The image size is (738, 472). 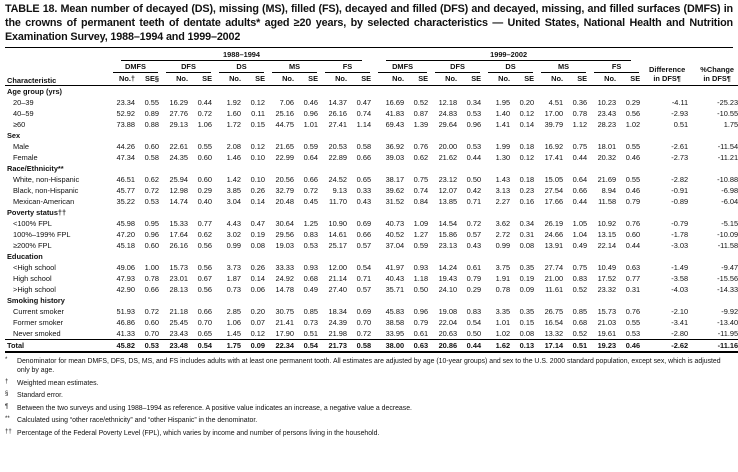 What do you see at coordinates (421, 125) in the screenshot?
I see `value-cell: 1.39` at bounding box center [421, 125].